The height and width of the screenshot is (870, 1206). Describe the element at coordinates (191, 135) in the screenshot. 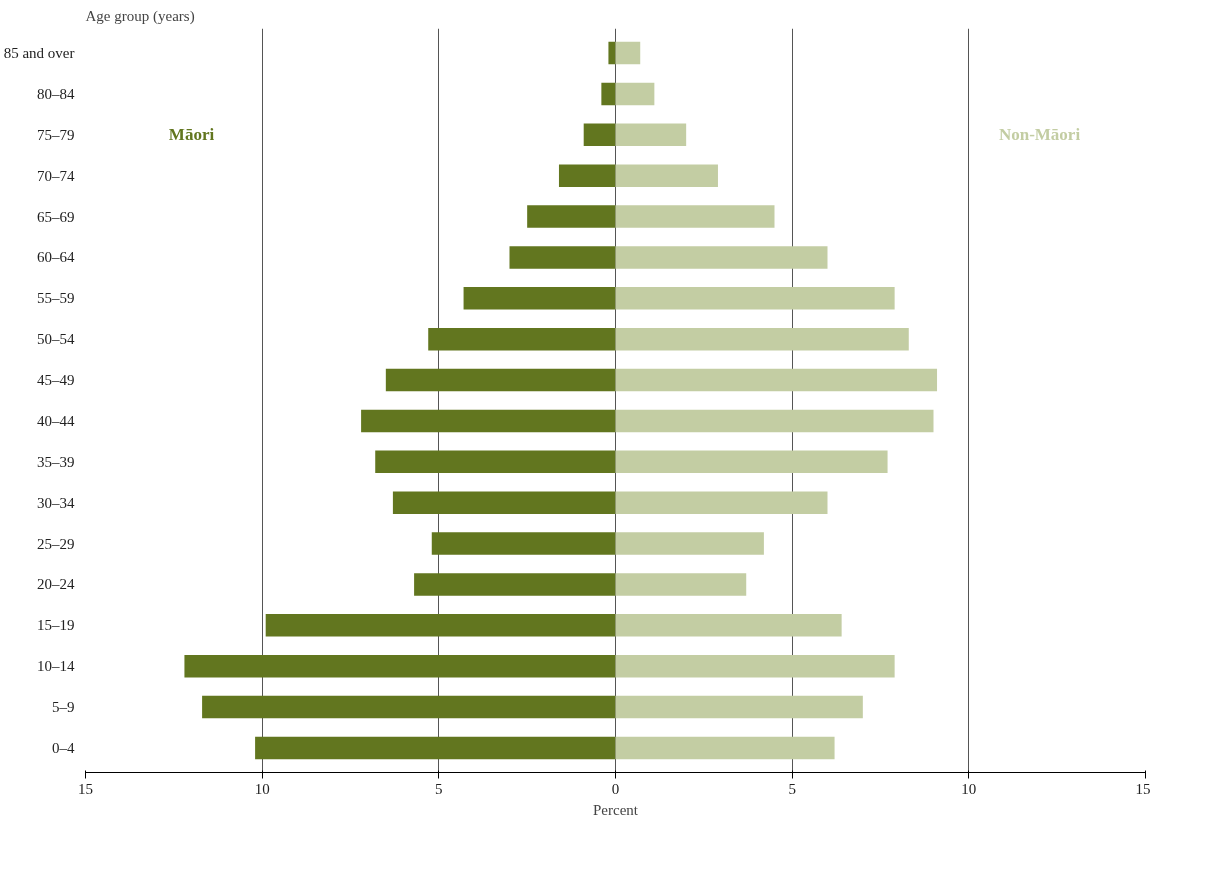

I see `text: Māori` at that location.